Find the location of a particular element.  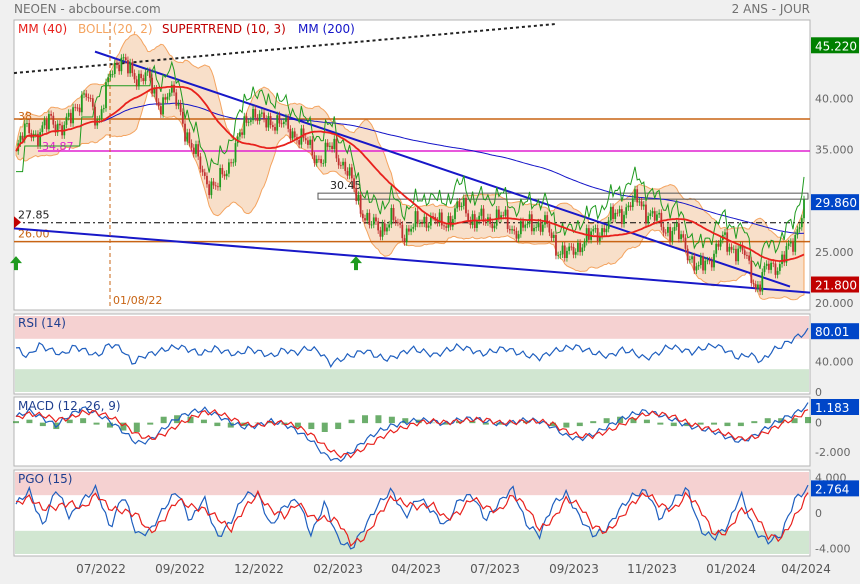

osc-last-tag is located at coordinates (835, 488).